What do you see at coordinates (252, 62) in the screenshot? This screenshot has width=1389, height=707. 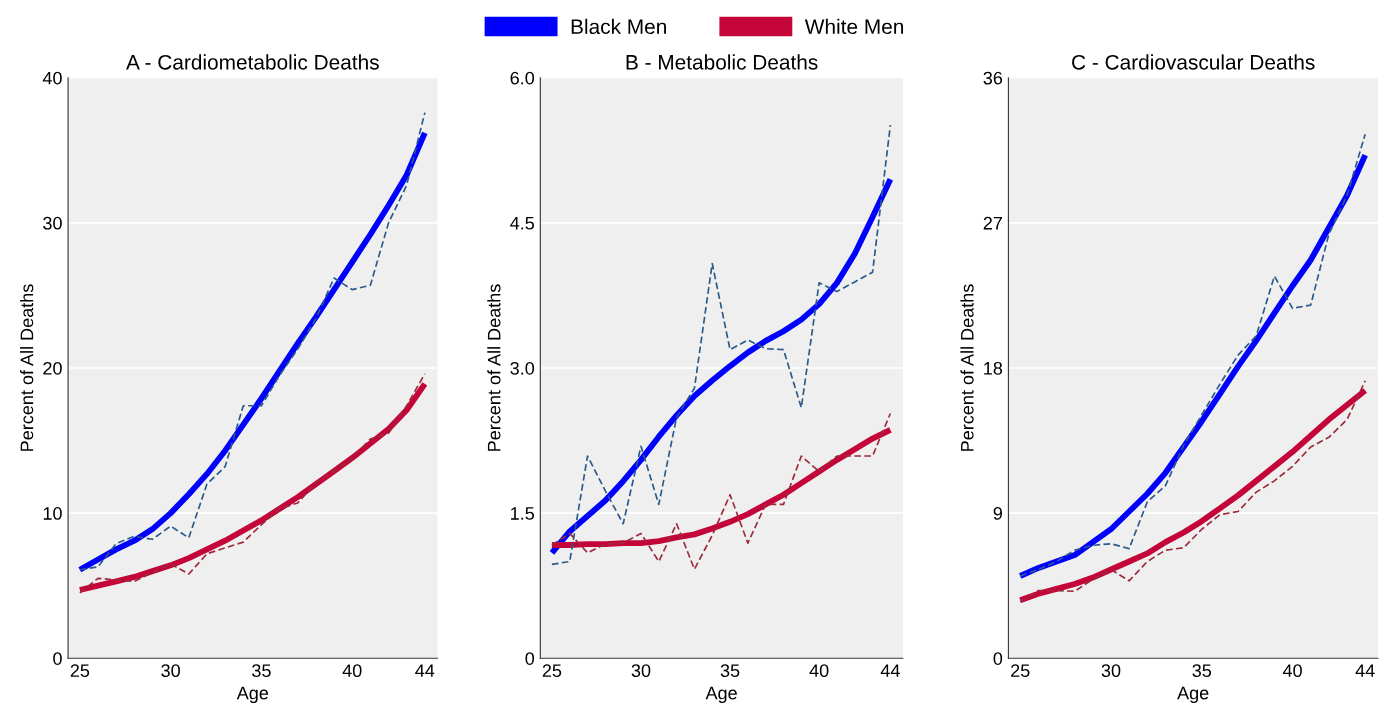 I see `chart-title: A - Cardiometabolic Deaths` at bounding box center [252, 62].